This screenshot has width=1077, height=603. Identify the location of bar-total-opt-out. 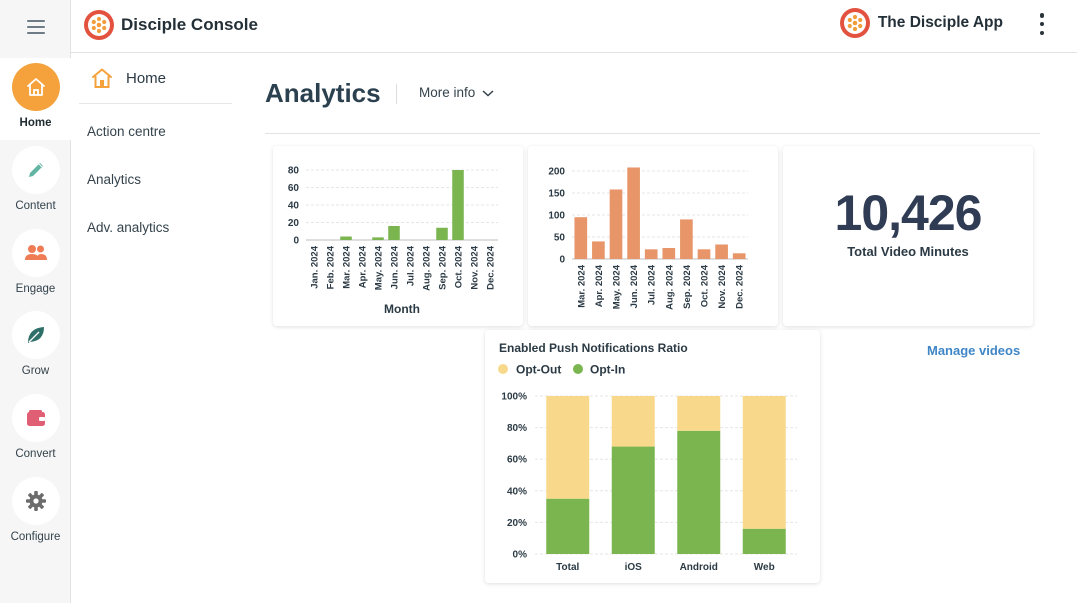
(568, 447).